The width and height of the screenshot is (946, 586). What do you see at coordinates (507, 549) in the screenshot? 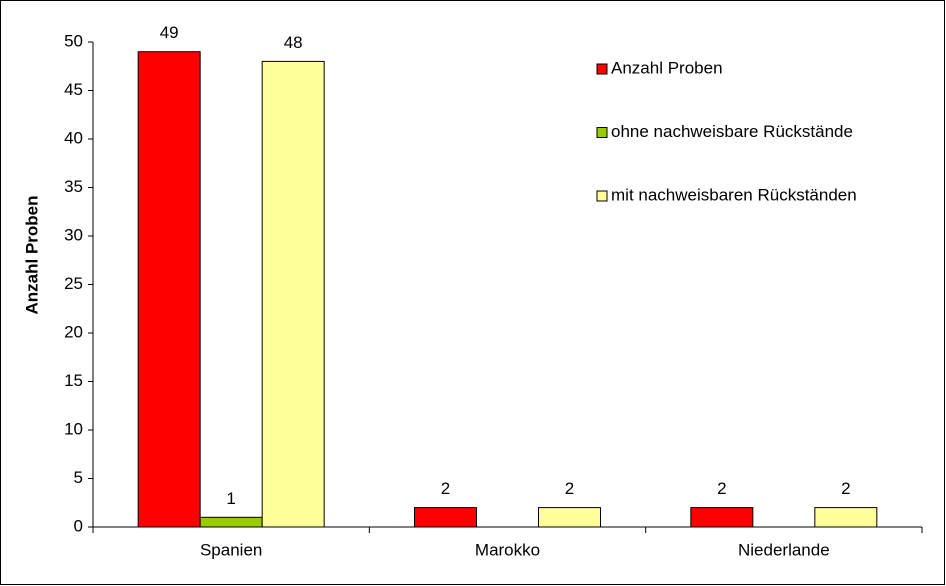
I see `x-tick-label: Marokko` at bounding box center [507, 549].